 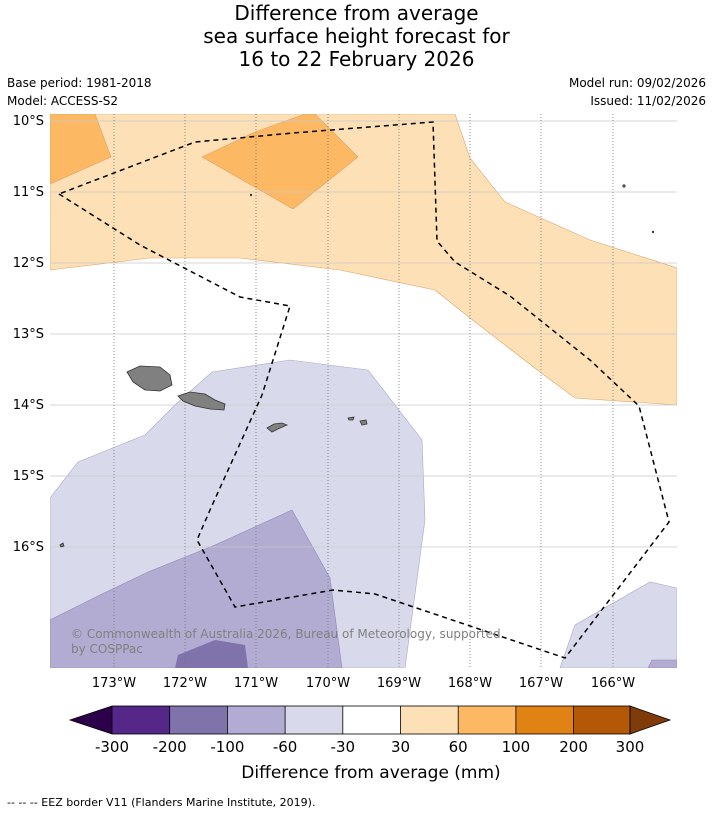 I want to click on island-upolu, so click(x=201, y=401).